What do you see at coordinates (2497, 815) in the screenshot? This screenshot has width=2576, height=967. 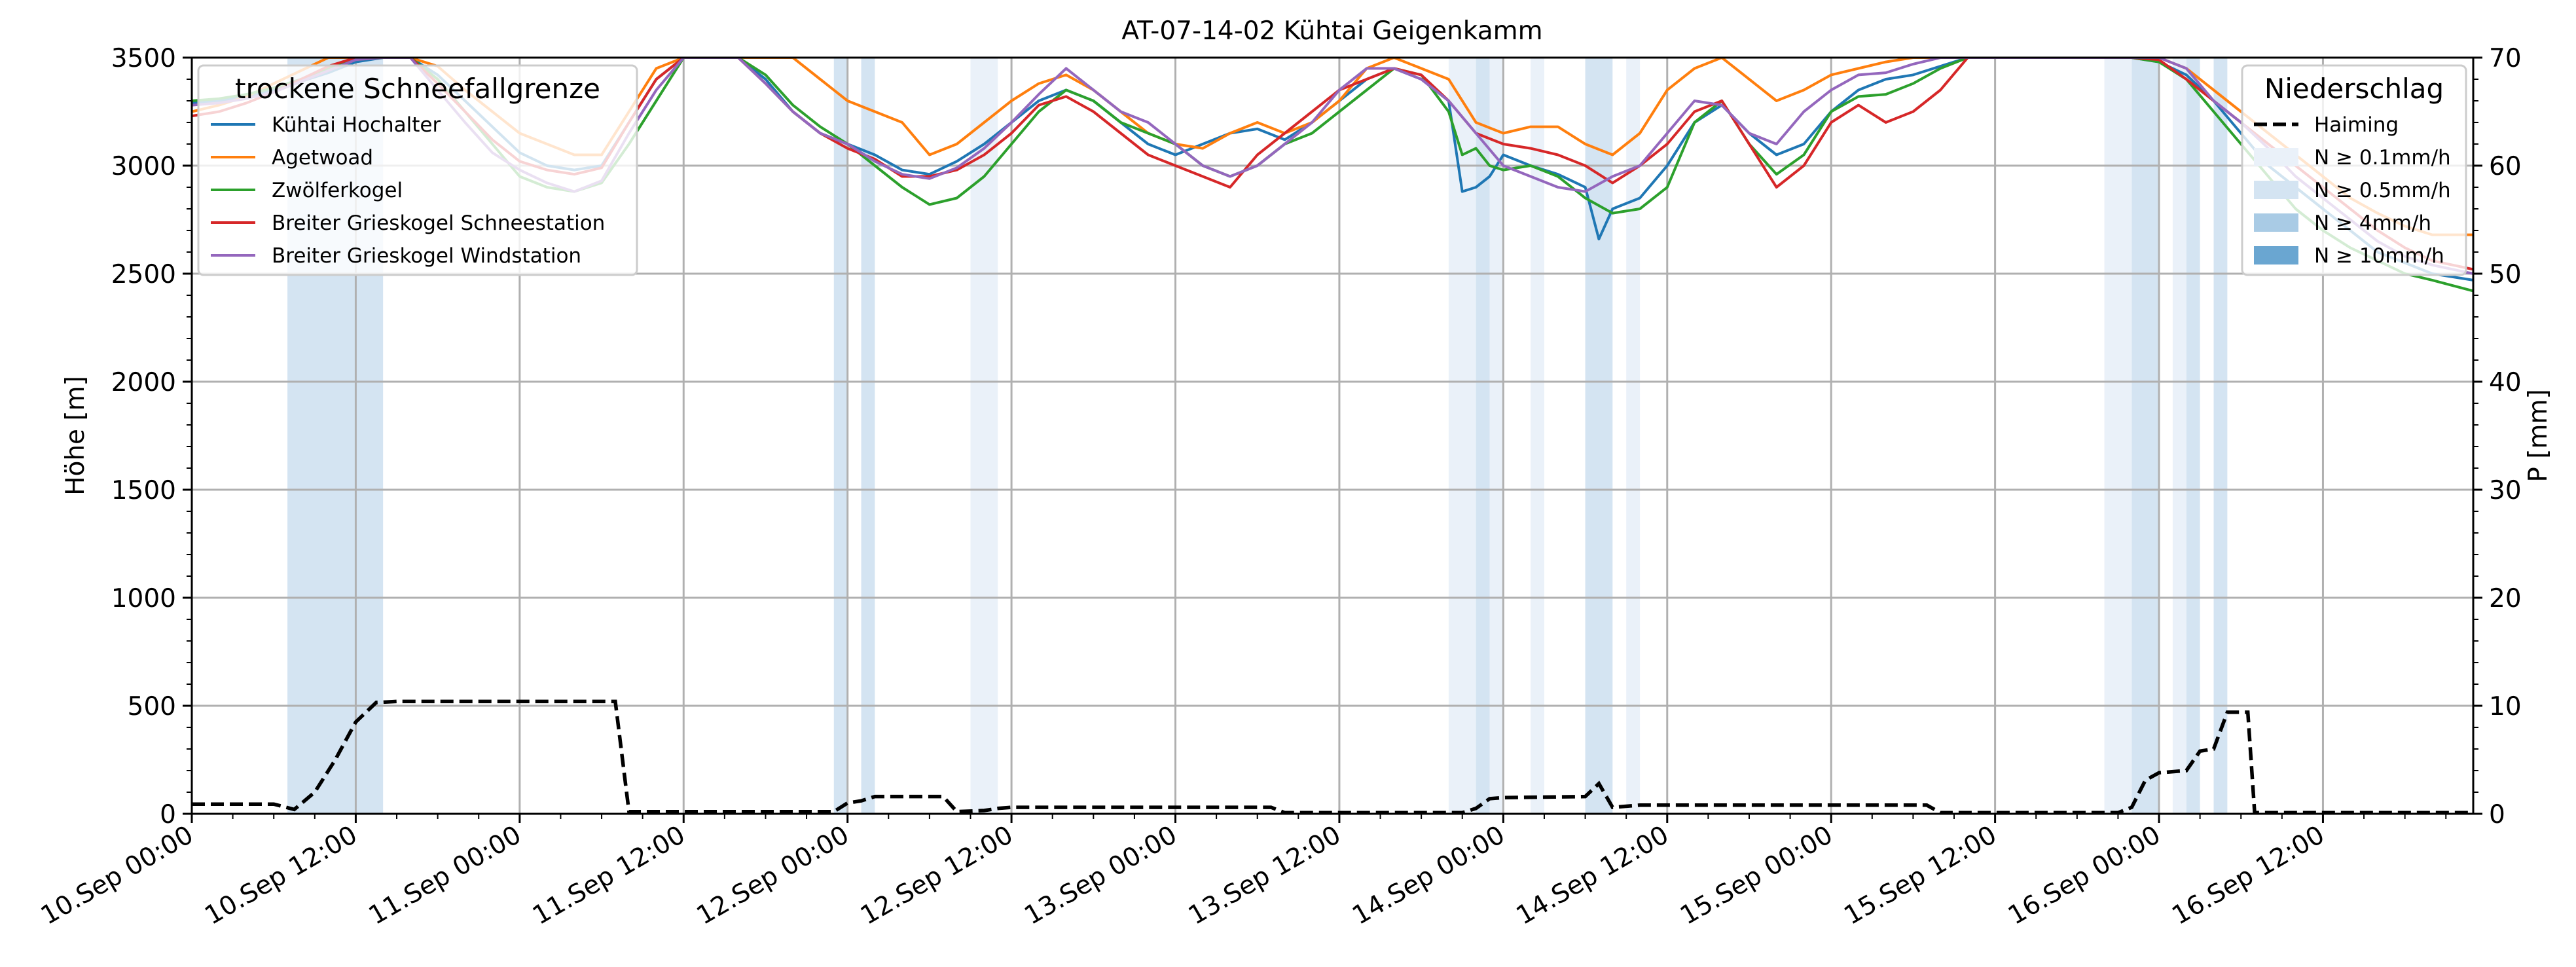 I see `y2-tick-label: 0` at bounding box center [2497, 815].